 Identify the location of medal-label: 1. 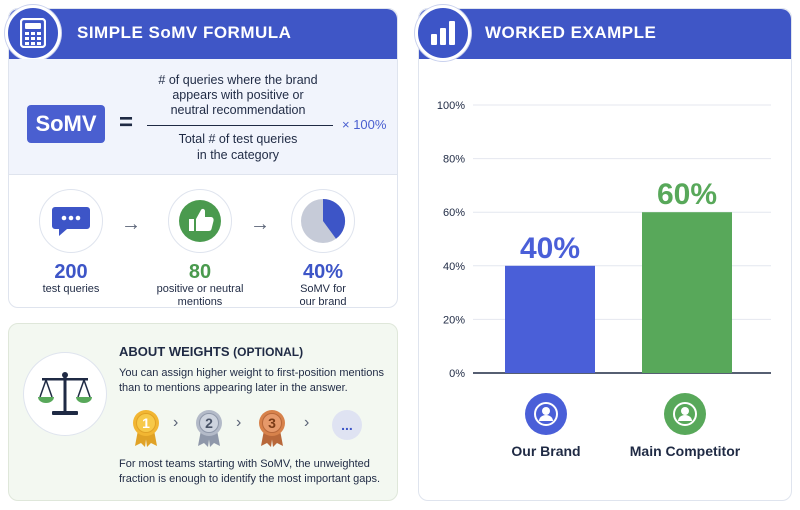
(146, 423).